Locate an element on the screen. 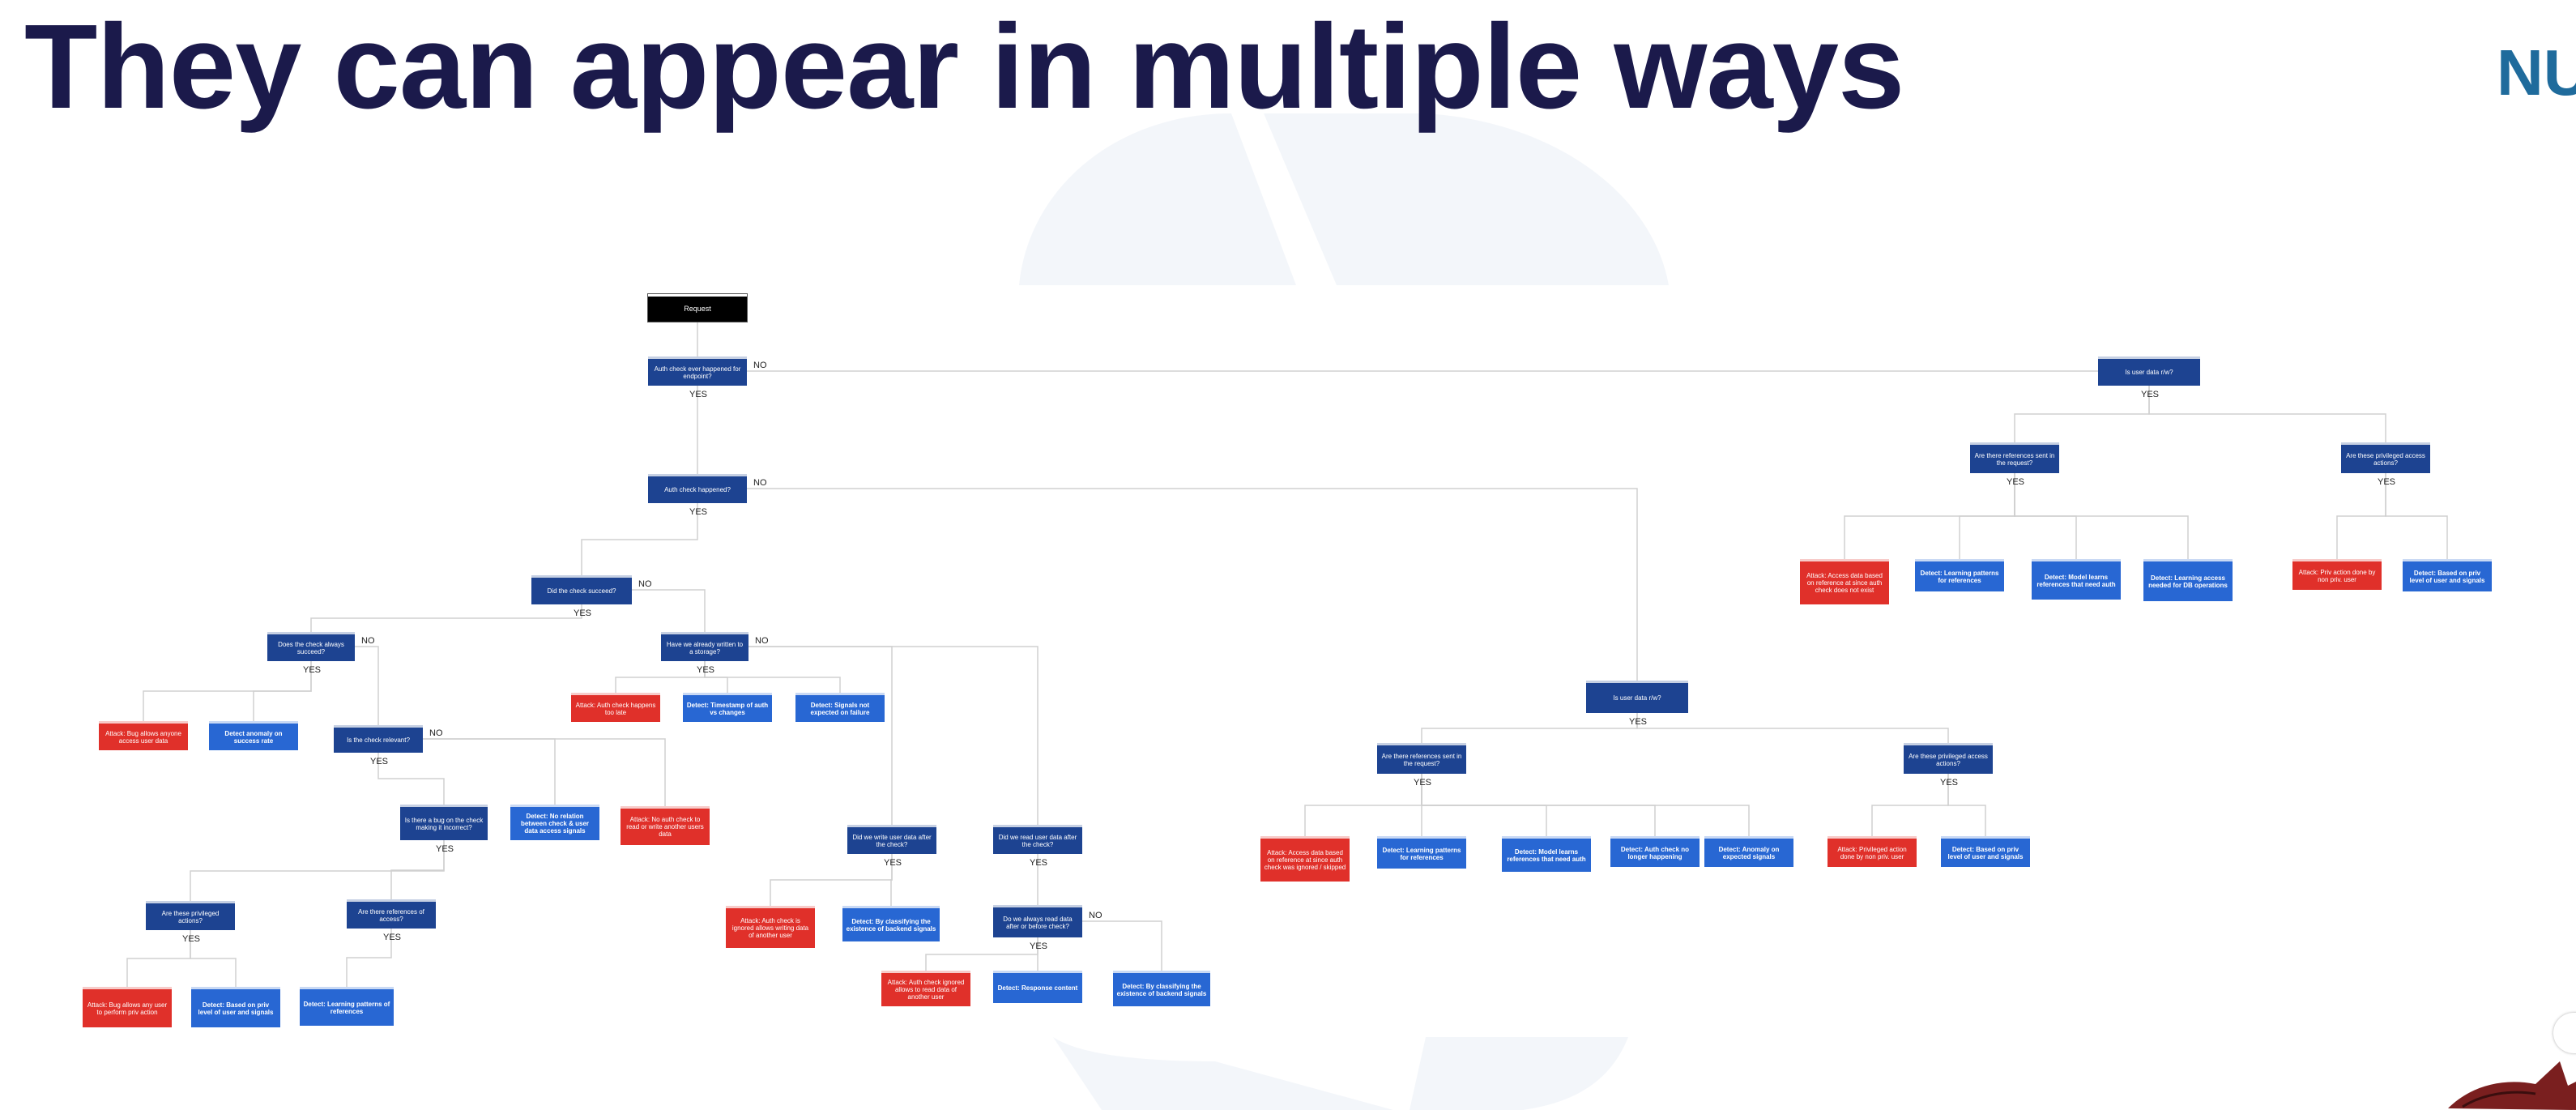 This screenshot has height=1110, width=2576. node-label: Does the check always succeed? is located at coordinates (311, 648).